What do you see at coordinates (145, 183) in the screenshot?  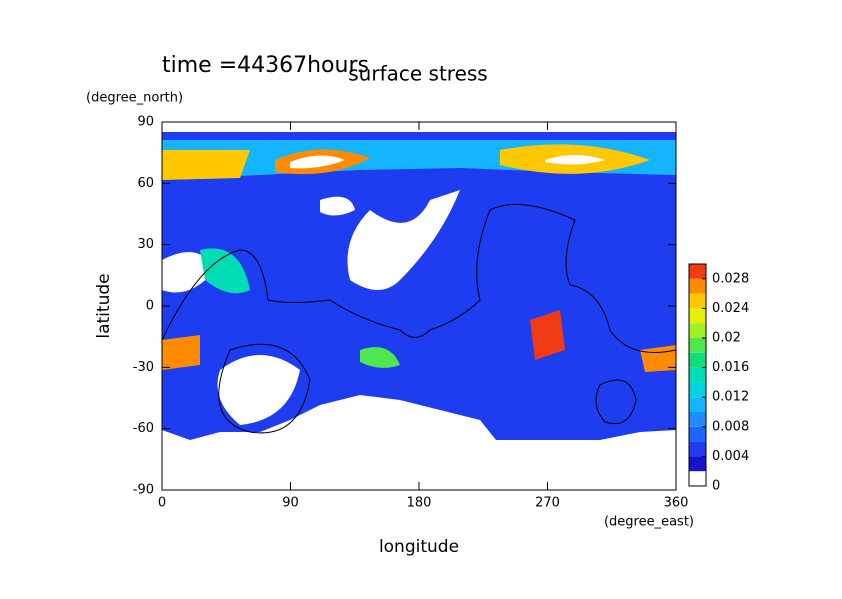 I see `y-tick-label: 60` at bounding box center [145, 183].